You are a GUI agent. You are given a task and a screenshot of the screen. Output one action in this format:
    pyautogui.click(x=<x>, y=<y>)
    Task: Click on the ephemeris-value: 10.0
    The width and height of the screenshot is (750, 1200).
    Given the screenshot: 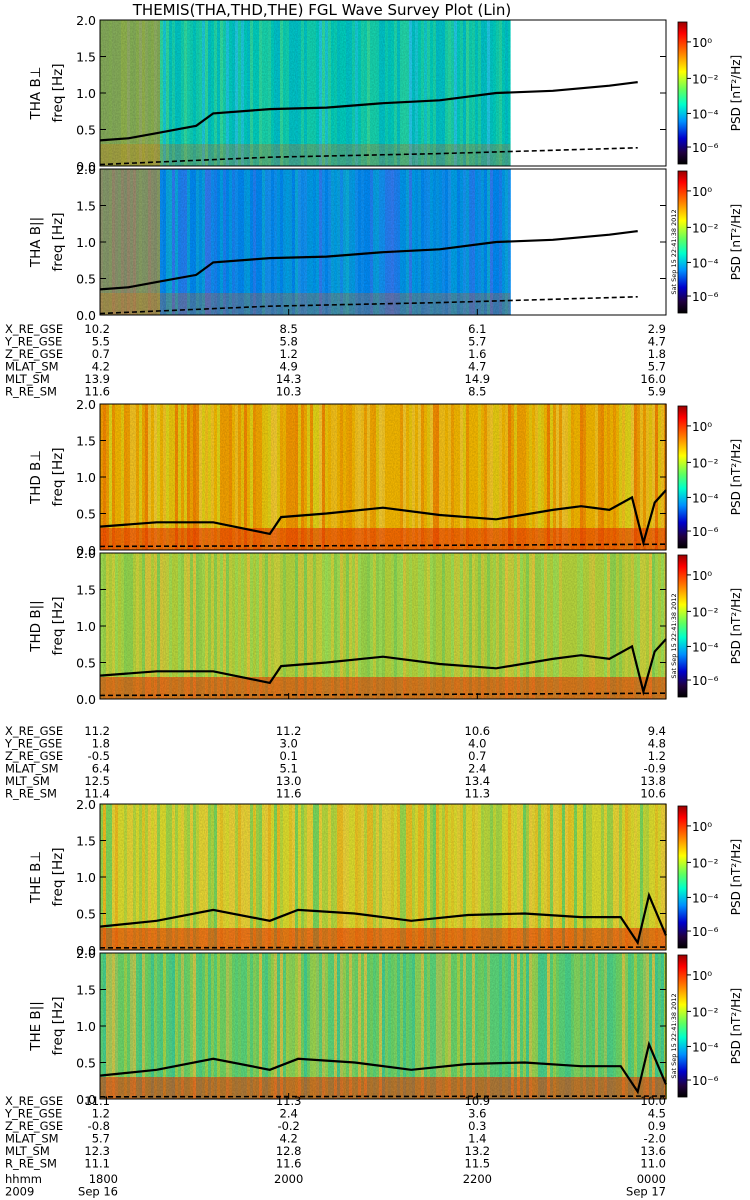 What is the action you would take?
    pyautogui.click(x=653, y=1101)
    